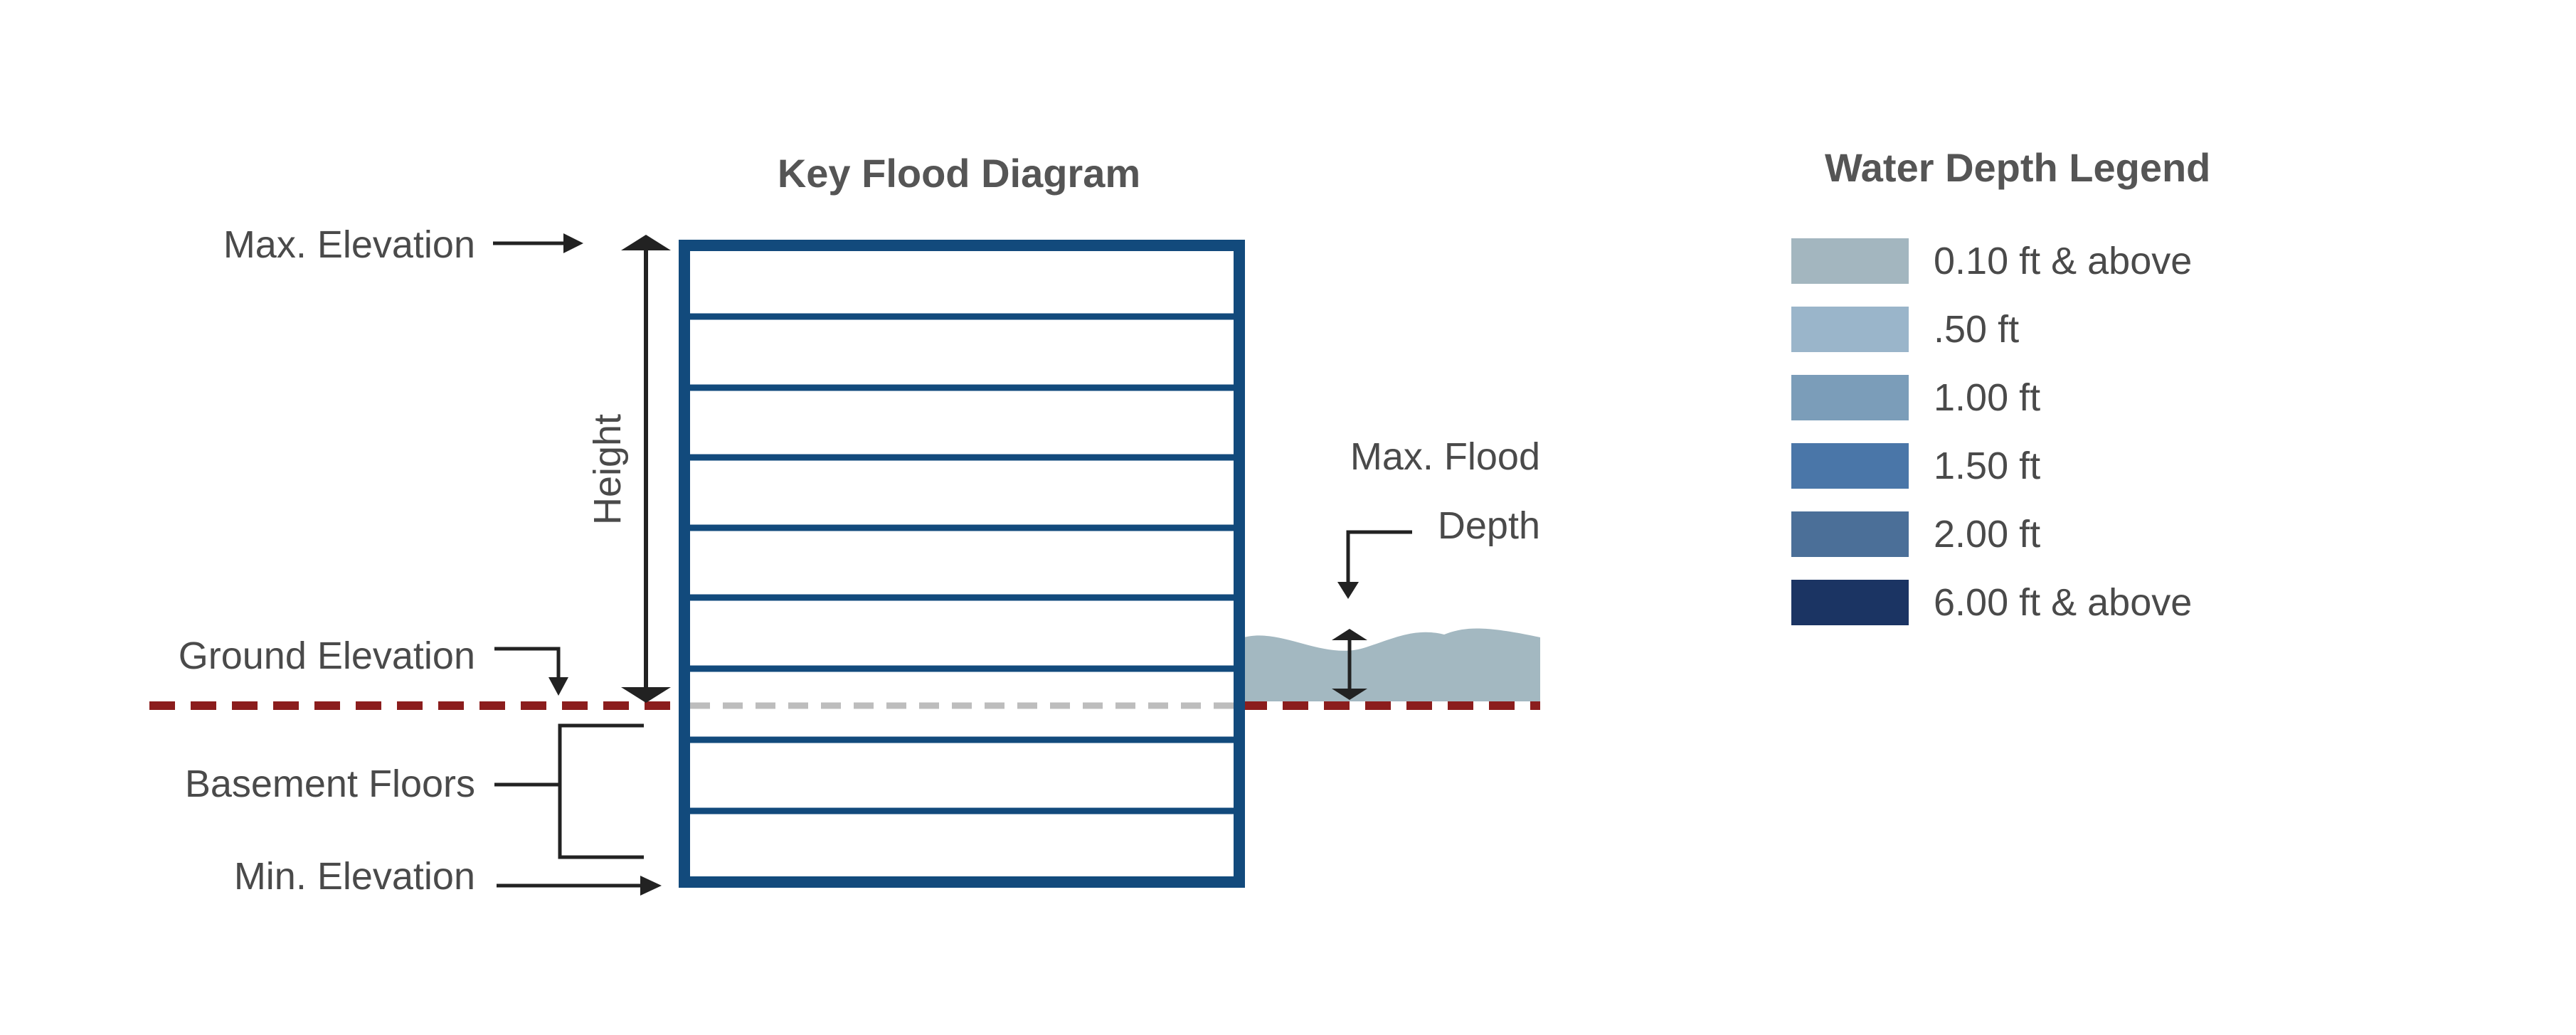 This screenshot has width=2576, height=1035. I want to click on height-arrow-bottom-head, so click(646, 695).